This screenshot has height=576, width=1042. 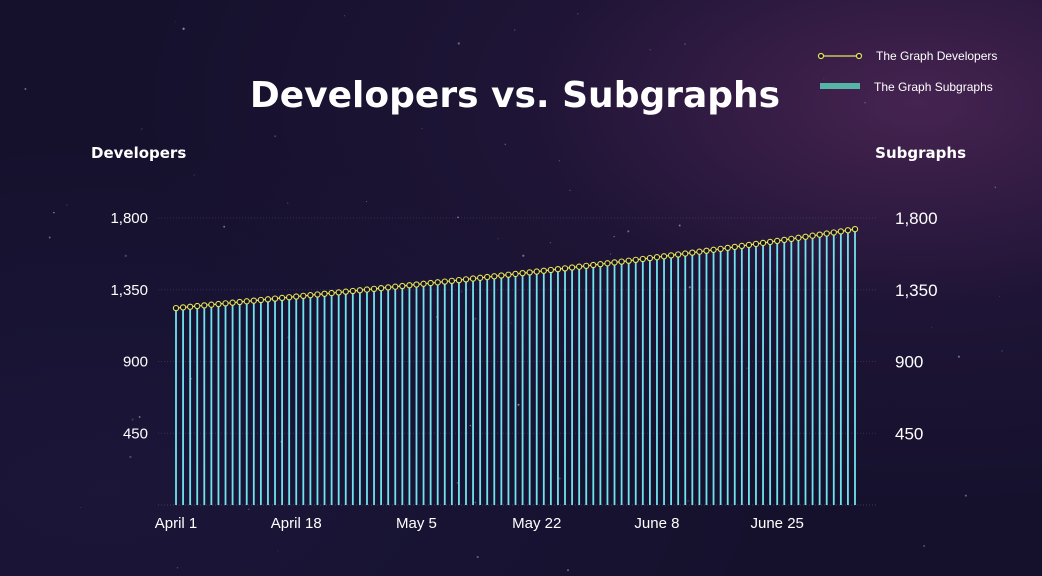 What do you see at coordinates (933, 87) in the screenshot?
I see `legend-label-subgraphs: The Graph Subgraphs` at bounding box center [933, 87].